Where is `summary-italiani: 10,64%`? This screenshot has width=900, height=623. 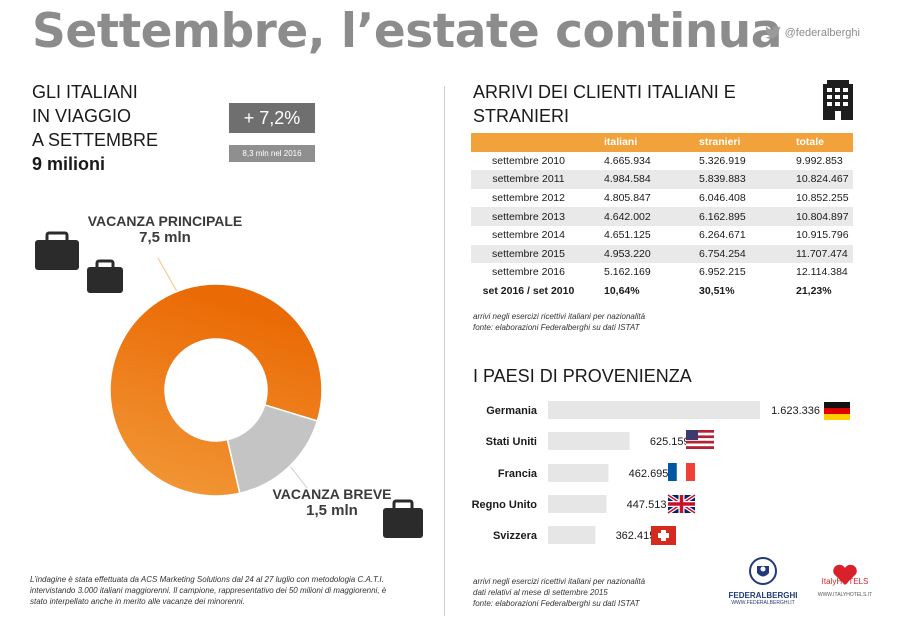
summary-italiani: 10,64% is located at coordinates (636, 291).